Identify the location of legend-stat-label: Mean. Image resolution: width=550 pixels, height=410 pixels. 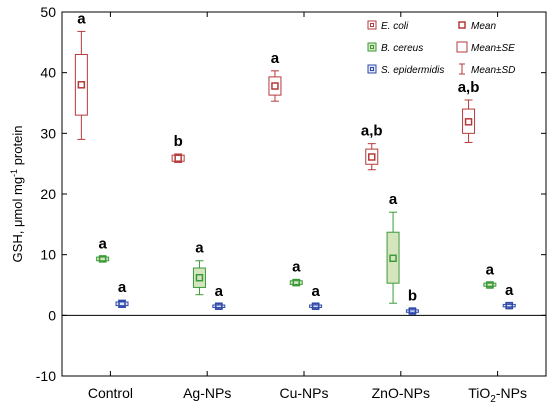
(483, 26).